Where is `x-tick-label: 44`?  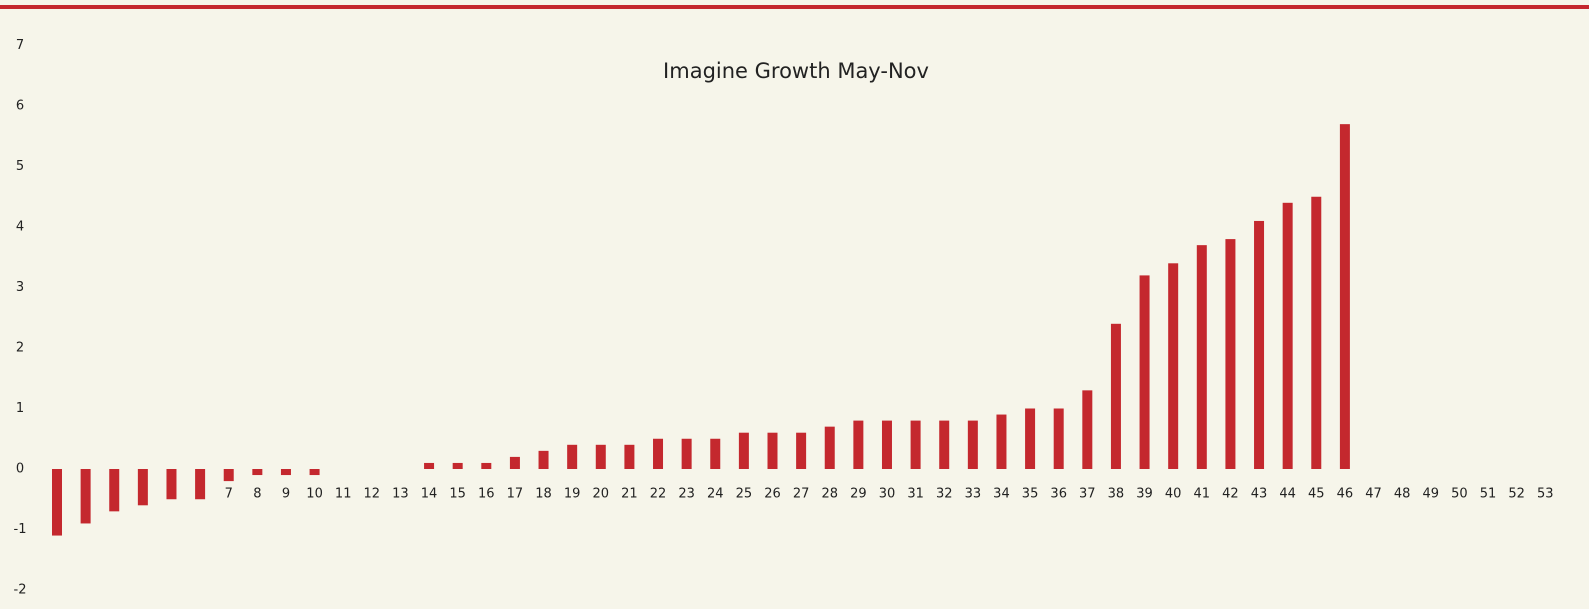
x-tick-label: 44 is located at coordinates (1287, 494).